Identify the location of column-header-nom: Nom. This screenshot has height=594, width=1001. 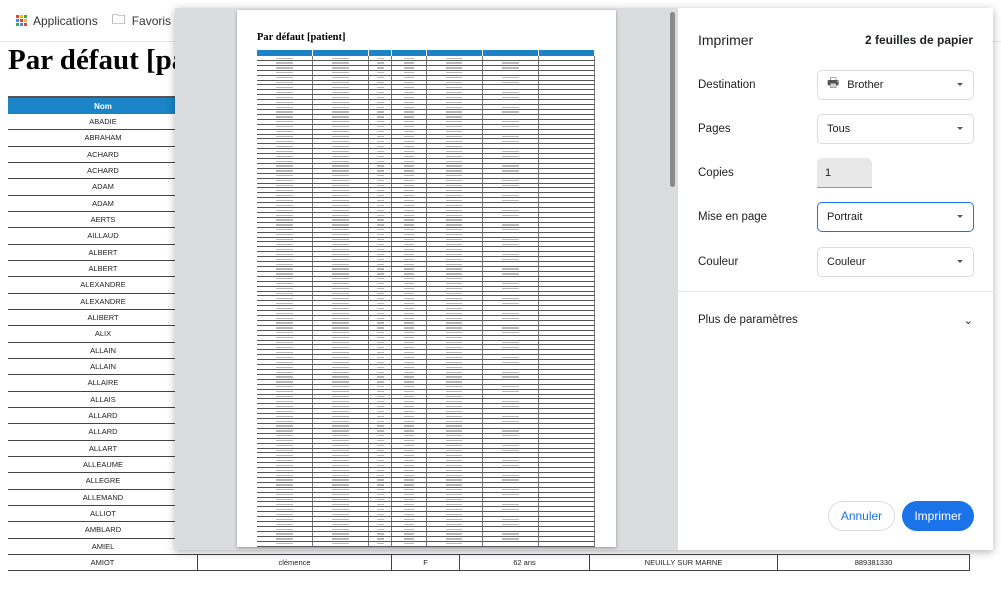
(103, 106).